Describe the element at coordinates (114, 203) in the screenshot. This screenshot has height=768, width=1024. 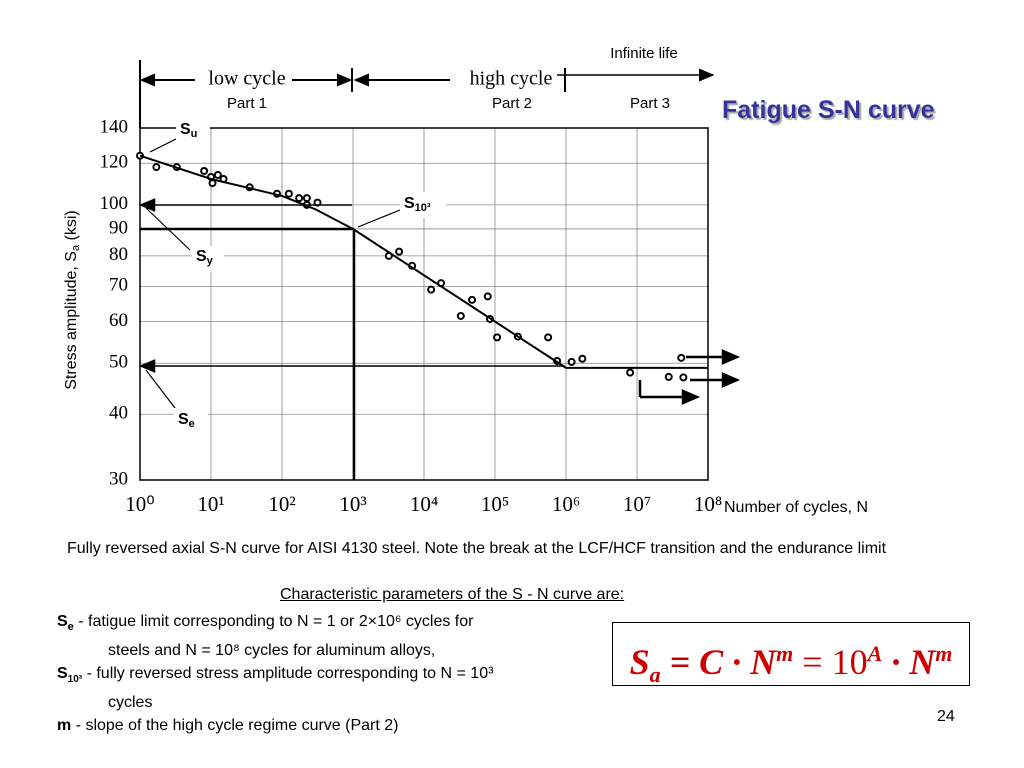
I see `y-tick-label: 100` at that location.